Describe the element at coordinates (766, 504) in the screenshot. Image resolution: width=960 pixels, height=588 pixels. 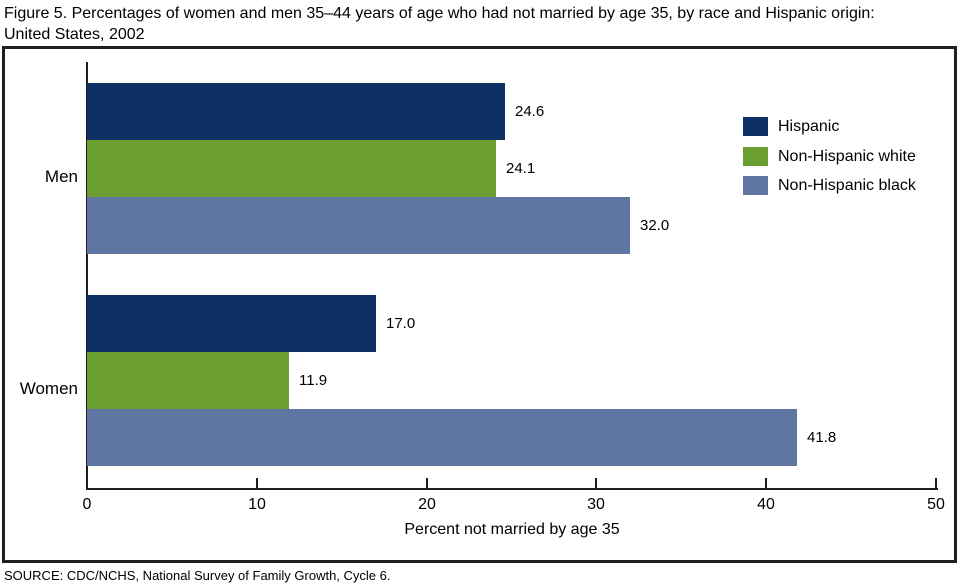
I see `x-tick-label-40: 40` at that location.